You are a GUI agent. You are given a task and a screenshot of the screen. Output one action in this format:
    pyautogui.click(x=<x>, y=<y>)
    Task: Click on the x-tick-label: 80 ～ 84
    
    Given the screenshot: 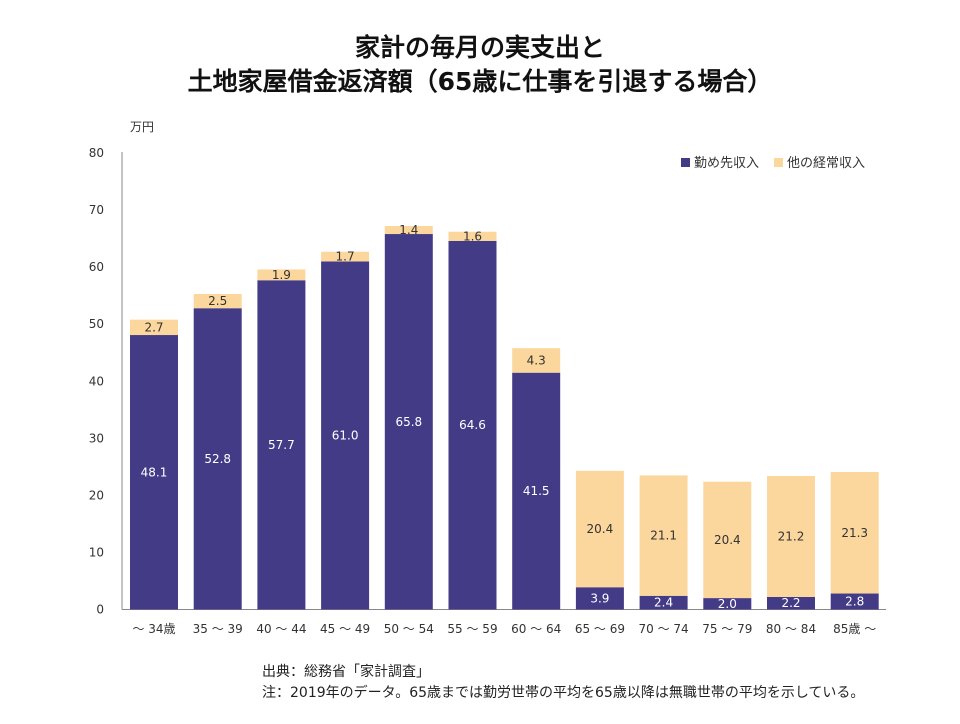 What is the action you would take?
    pyautogui.click(x=791, y=629)
    